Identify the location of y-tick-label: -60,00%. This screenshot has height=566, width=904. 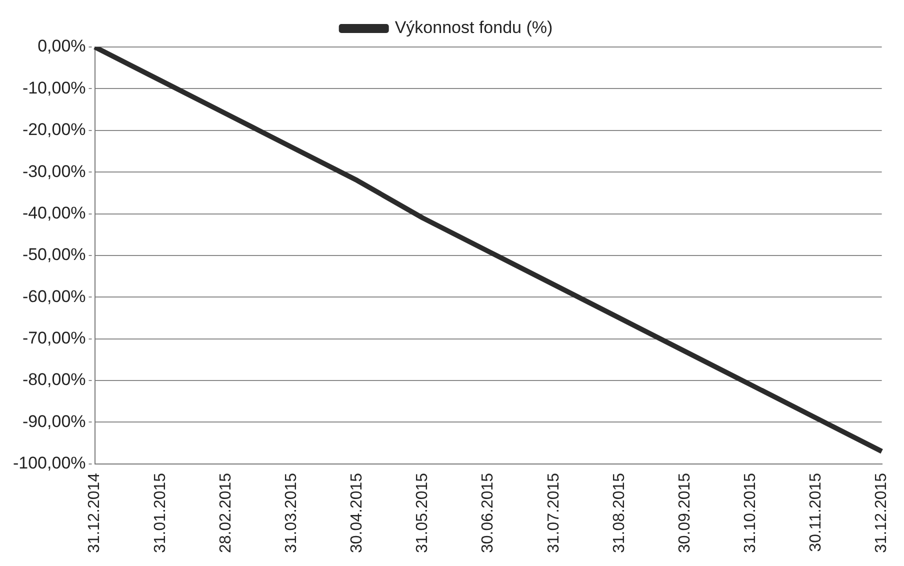
(54, 296).